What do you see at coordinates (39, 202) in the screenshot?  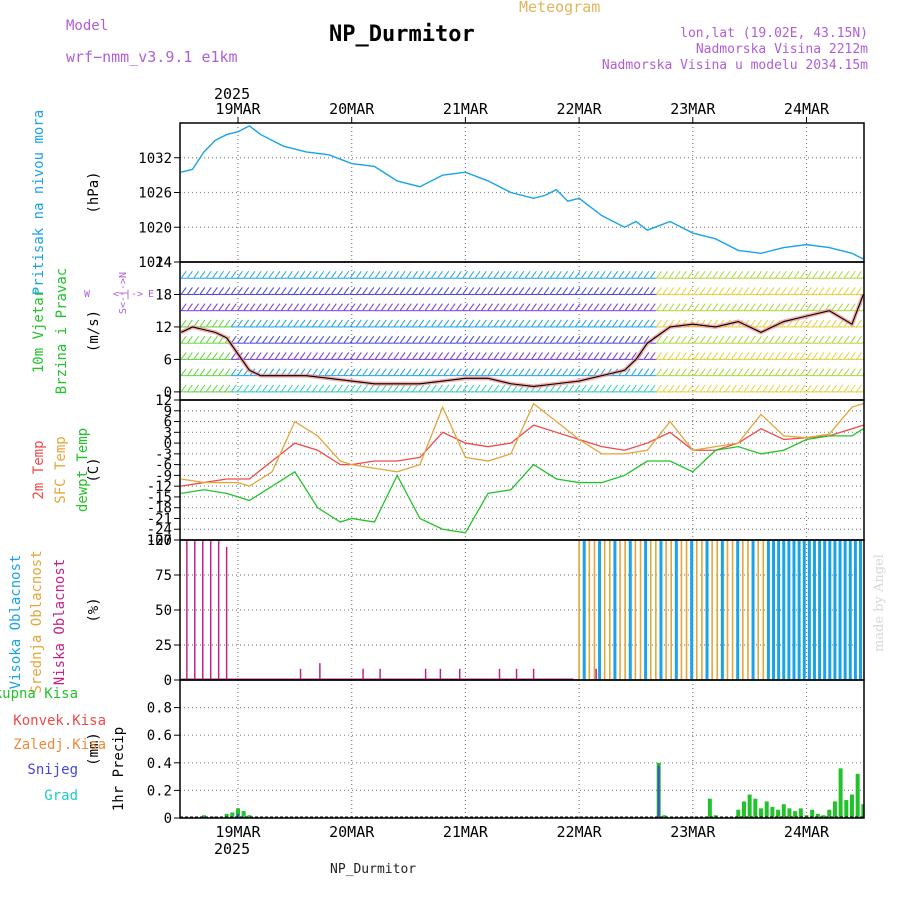 I see `pressure-axis-label: Pritisak na nivou mora` at bounding box center [39, 202].